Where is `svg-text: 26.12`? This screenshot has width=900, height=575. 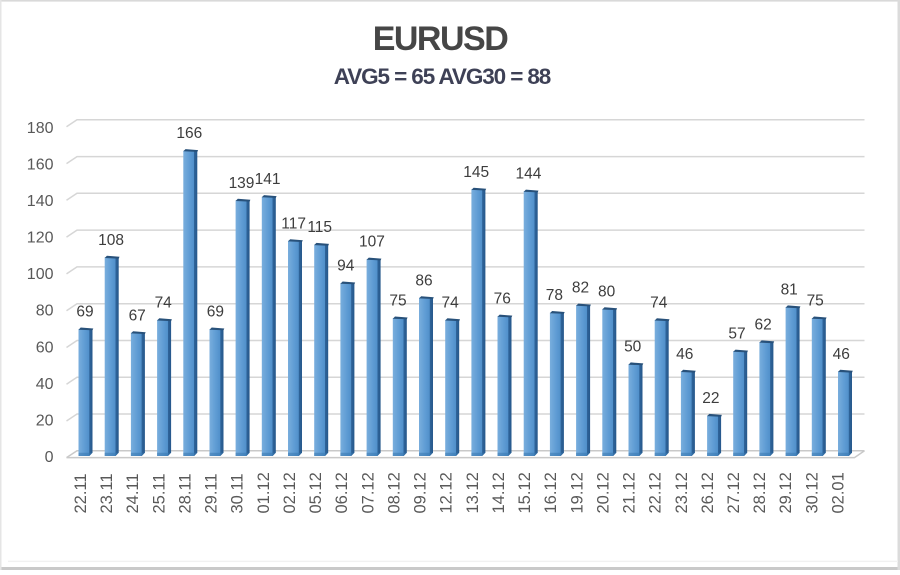
svg-text: 26.12 is located at coordinates (708, 492).